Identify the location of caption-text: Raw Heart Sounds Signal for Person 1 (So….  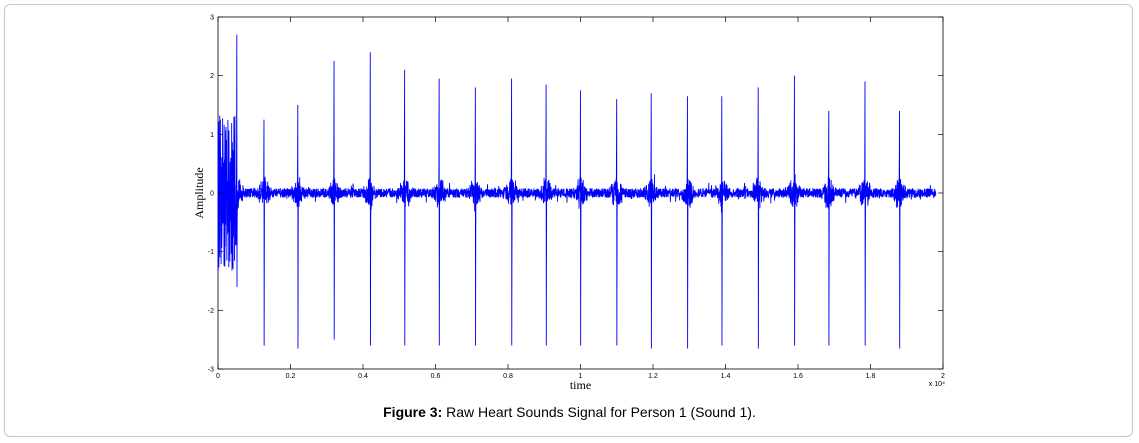
(599, 412).